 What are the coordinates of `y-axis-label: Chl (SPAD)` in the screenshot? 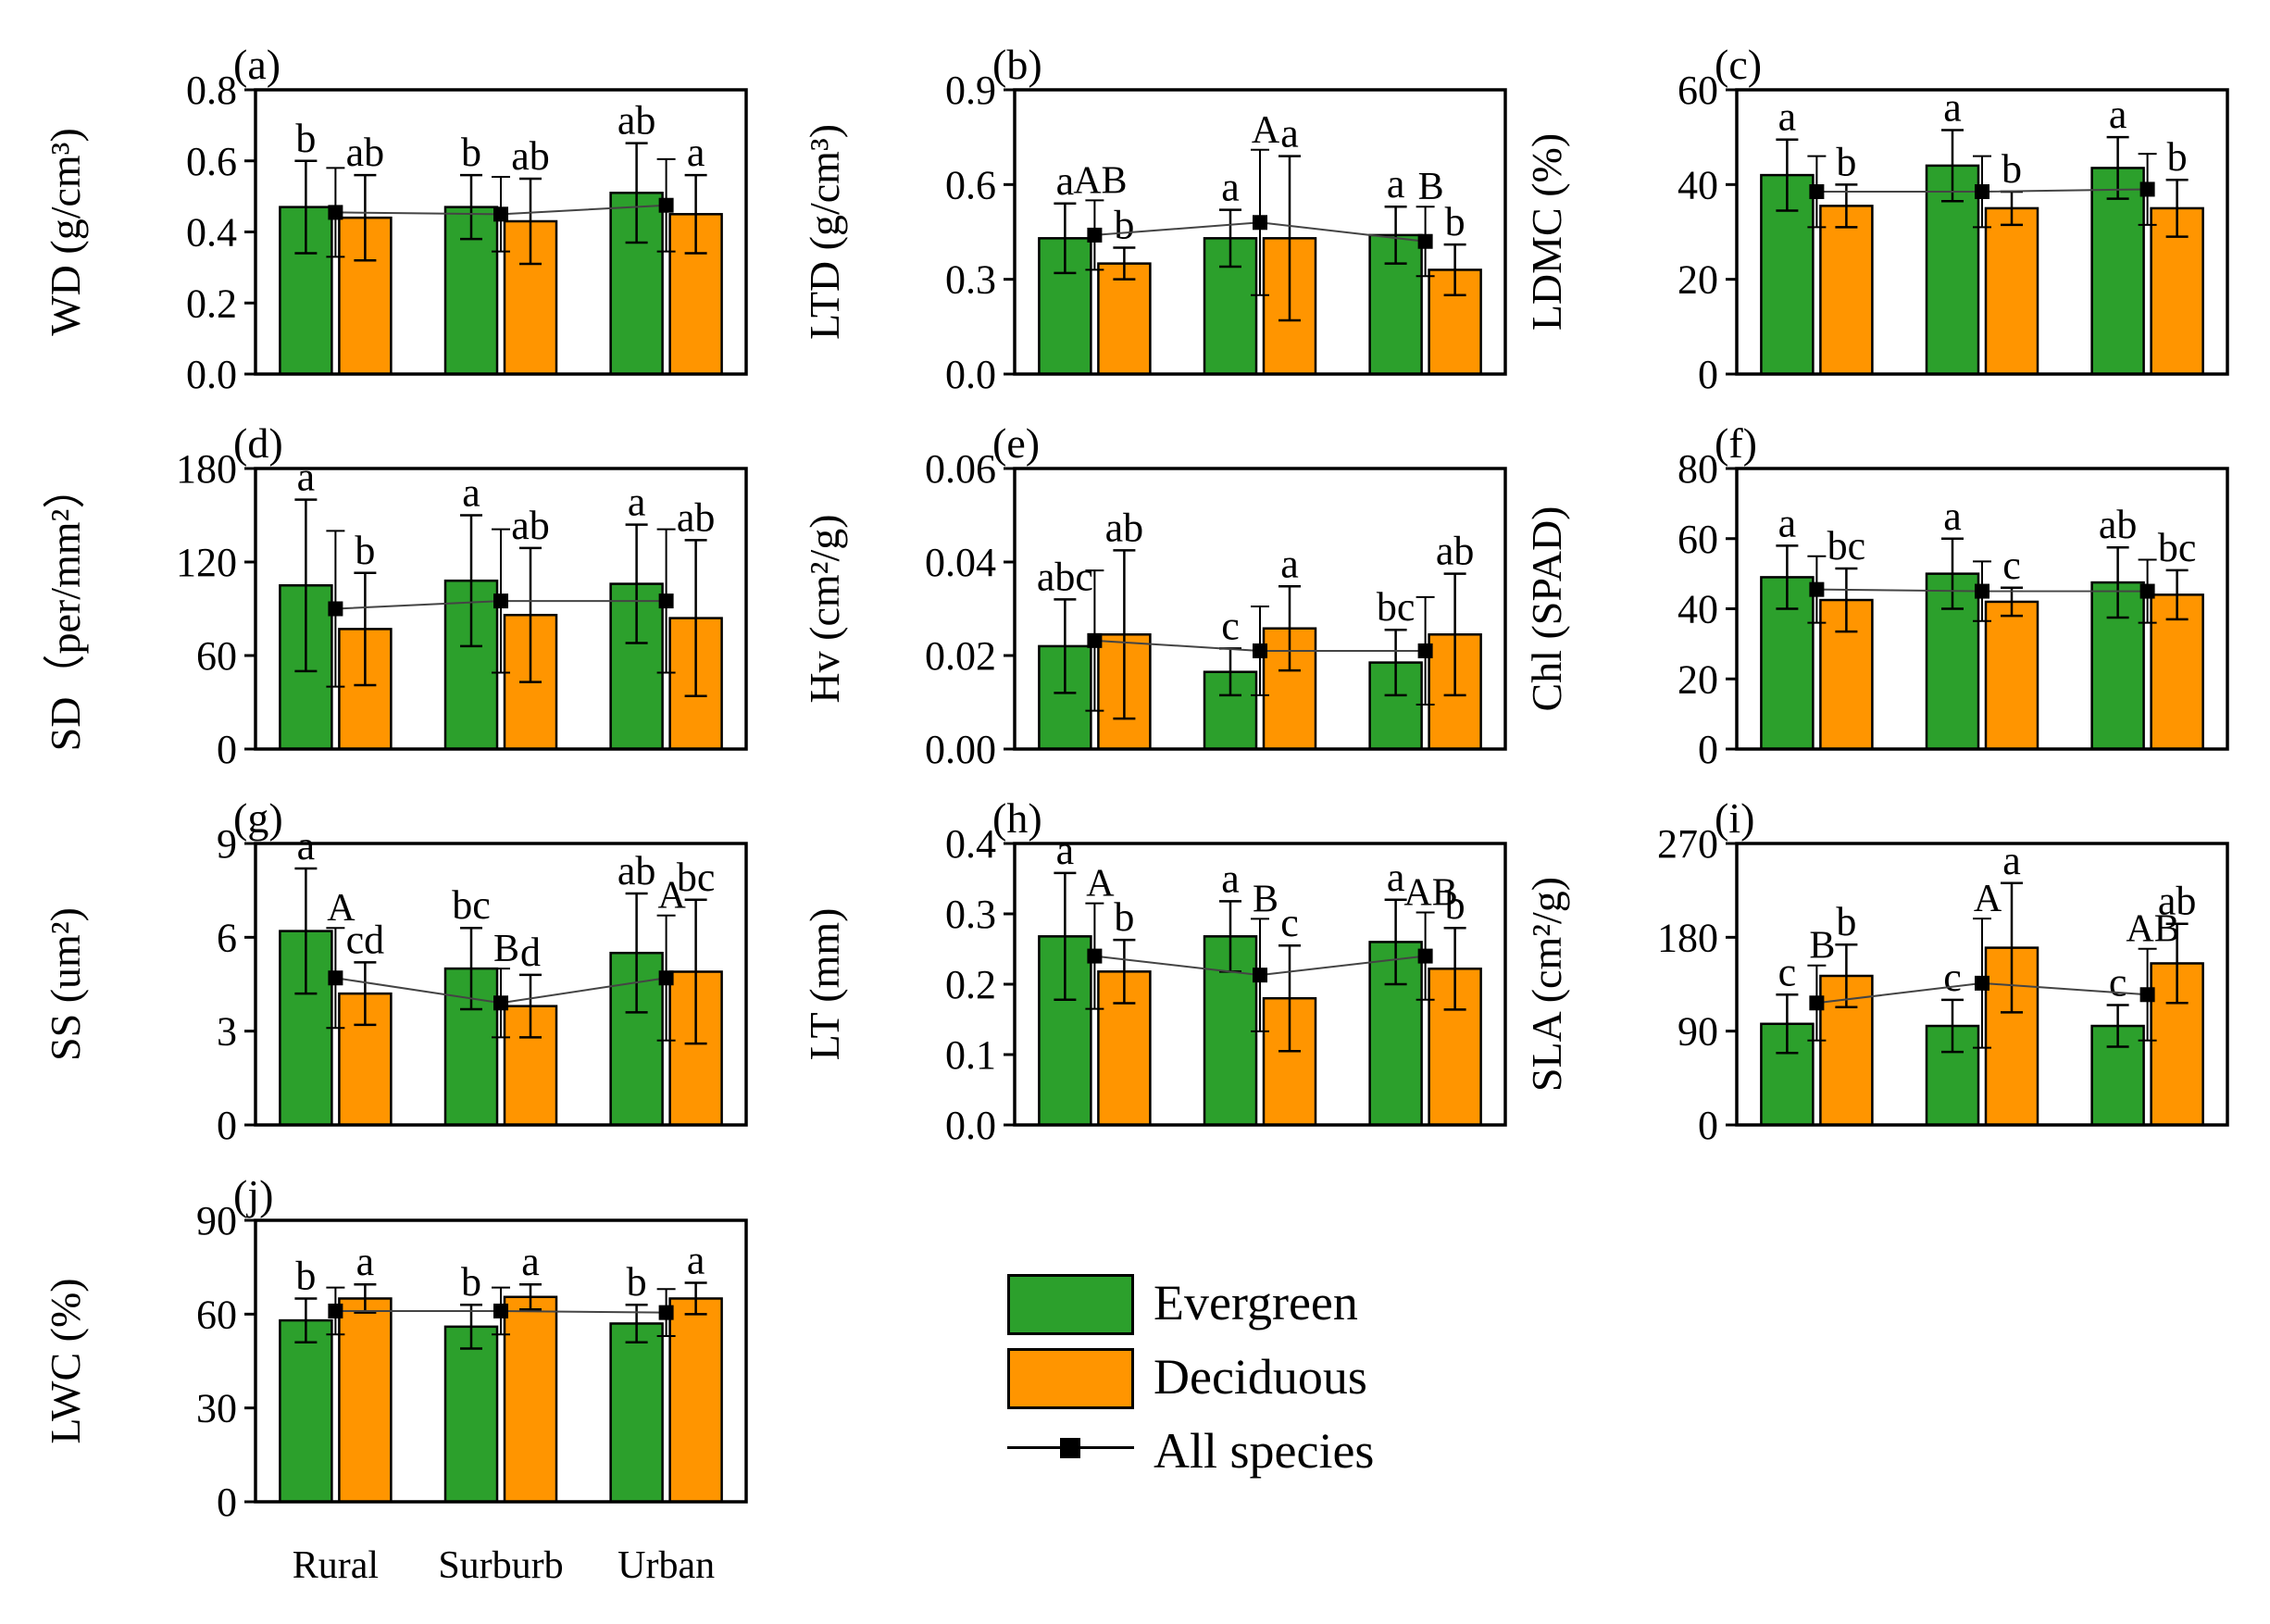 It's located at (1547, 609).